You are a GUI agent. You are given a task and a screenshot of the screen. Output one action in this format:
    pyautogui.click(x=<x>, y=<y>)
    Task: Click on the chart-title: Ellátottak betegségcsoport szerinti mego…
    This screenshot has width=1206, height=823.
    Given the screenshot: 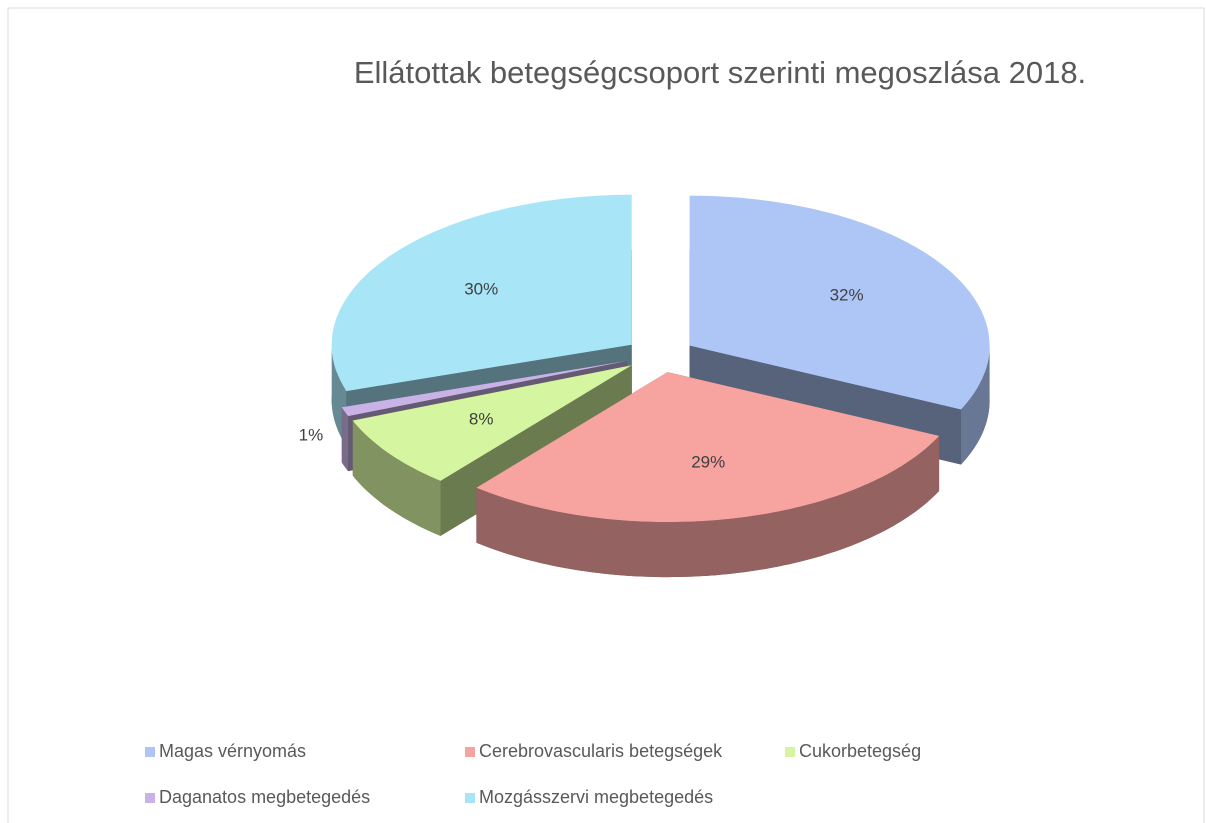 What is the action you would take?
    pyautogui.click(x=720, y=72)
    